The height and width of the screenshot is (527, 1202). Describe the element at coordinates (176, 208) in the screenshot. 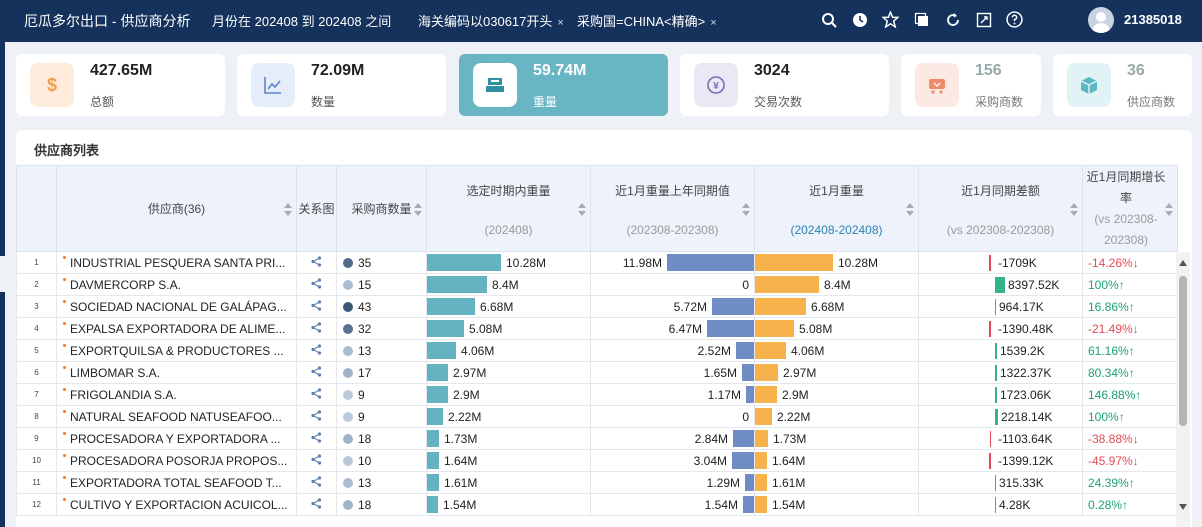

I see `col-supplier: 供应商(36)` at that location.